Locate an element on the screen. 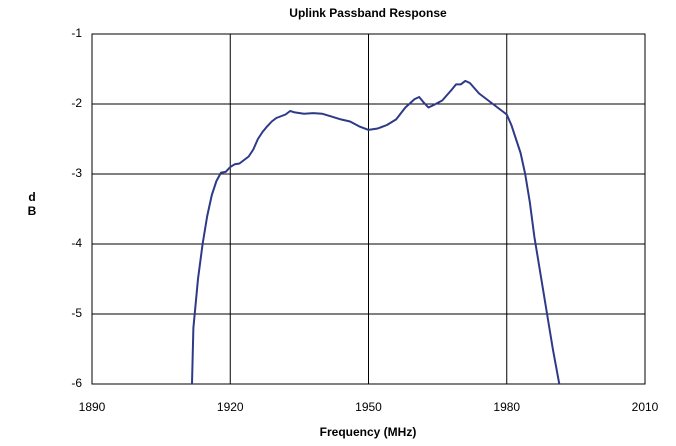 This screenshot has height=446, width=676. y-tick-label: -3 is located at coordinates (76, 173).